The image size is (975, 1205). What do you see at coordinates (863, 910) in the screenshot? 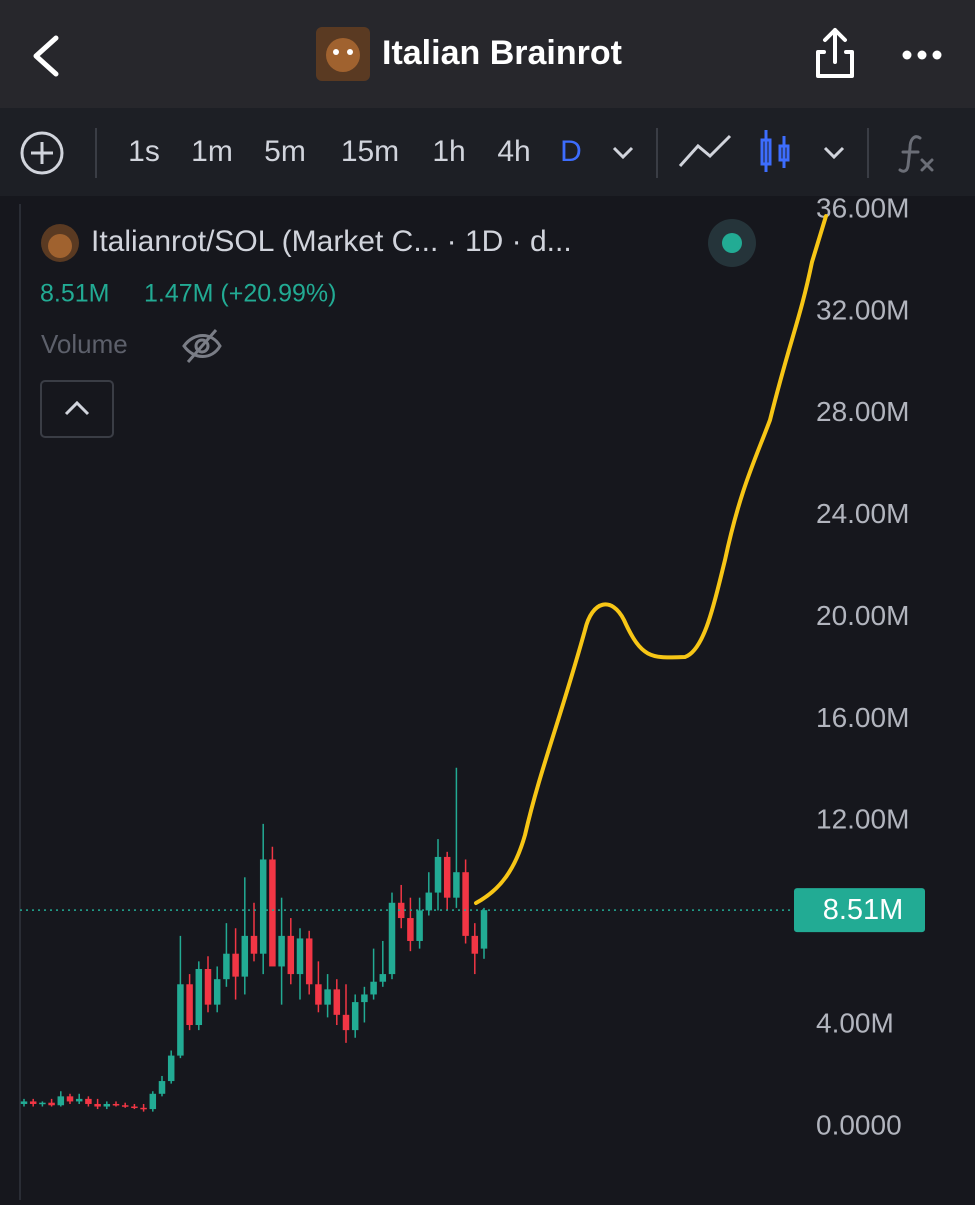
I see `price-label: 8.51M` at bounding box center [863, 910].